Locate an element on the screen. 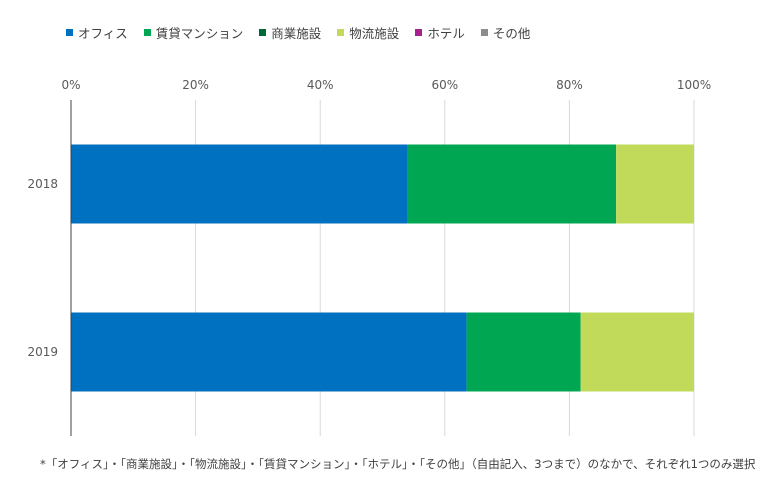 The image size is (777, 483). x-tick-label: 60% is located at coordinates (444, 85).